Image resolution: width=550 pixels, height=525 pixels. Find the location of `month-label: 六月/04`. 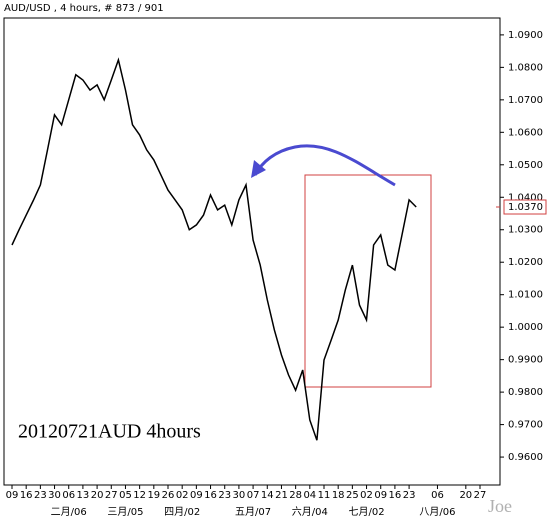

month-label: 六月/04 is located at coordinates (310, 512).